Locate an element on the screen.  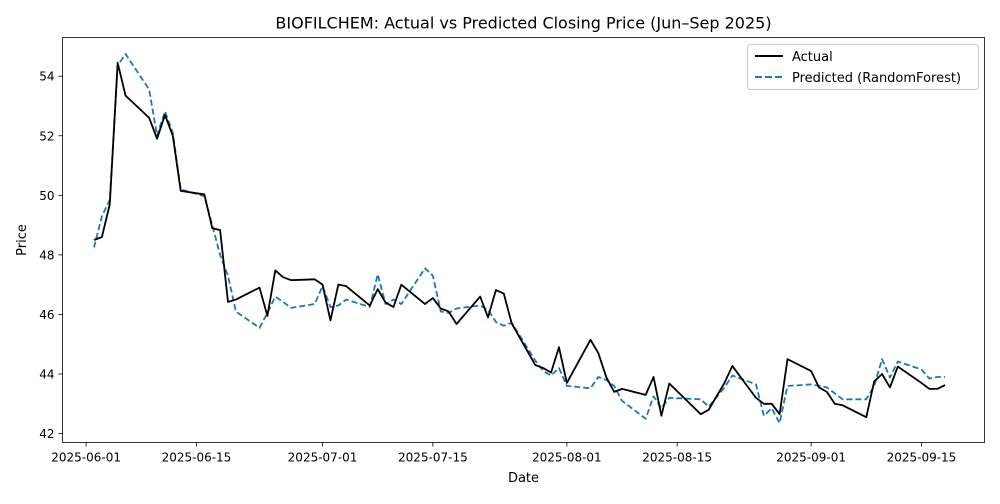
x-tick-label: 2025-09-15 is located at coordinates (922, 458).